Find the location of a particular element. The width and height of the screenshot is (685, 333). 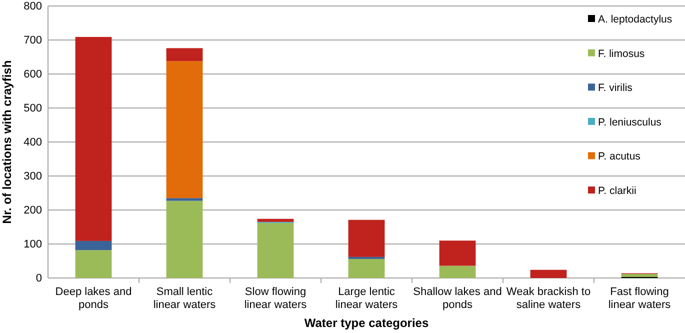

legend-label: P. leniusculus is located at coordinates (630, 122).